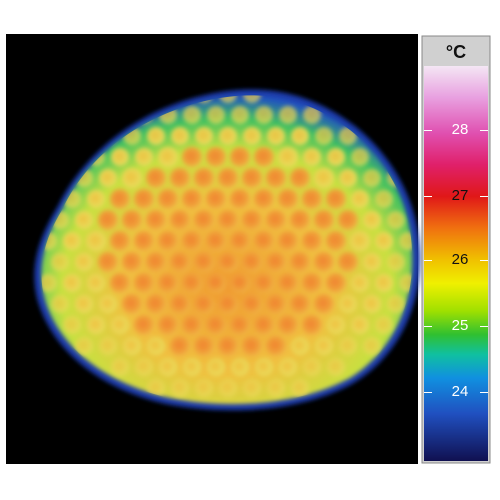 This screenshot has height=500, width=500. What do you see at coordinates (456, 263) in the screenshot?
I see `colorbar-gradient` at bounding box center [456, 263].